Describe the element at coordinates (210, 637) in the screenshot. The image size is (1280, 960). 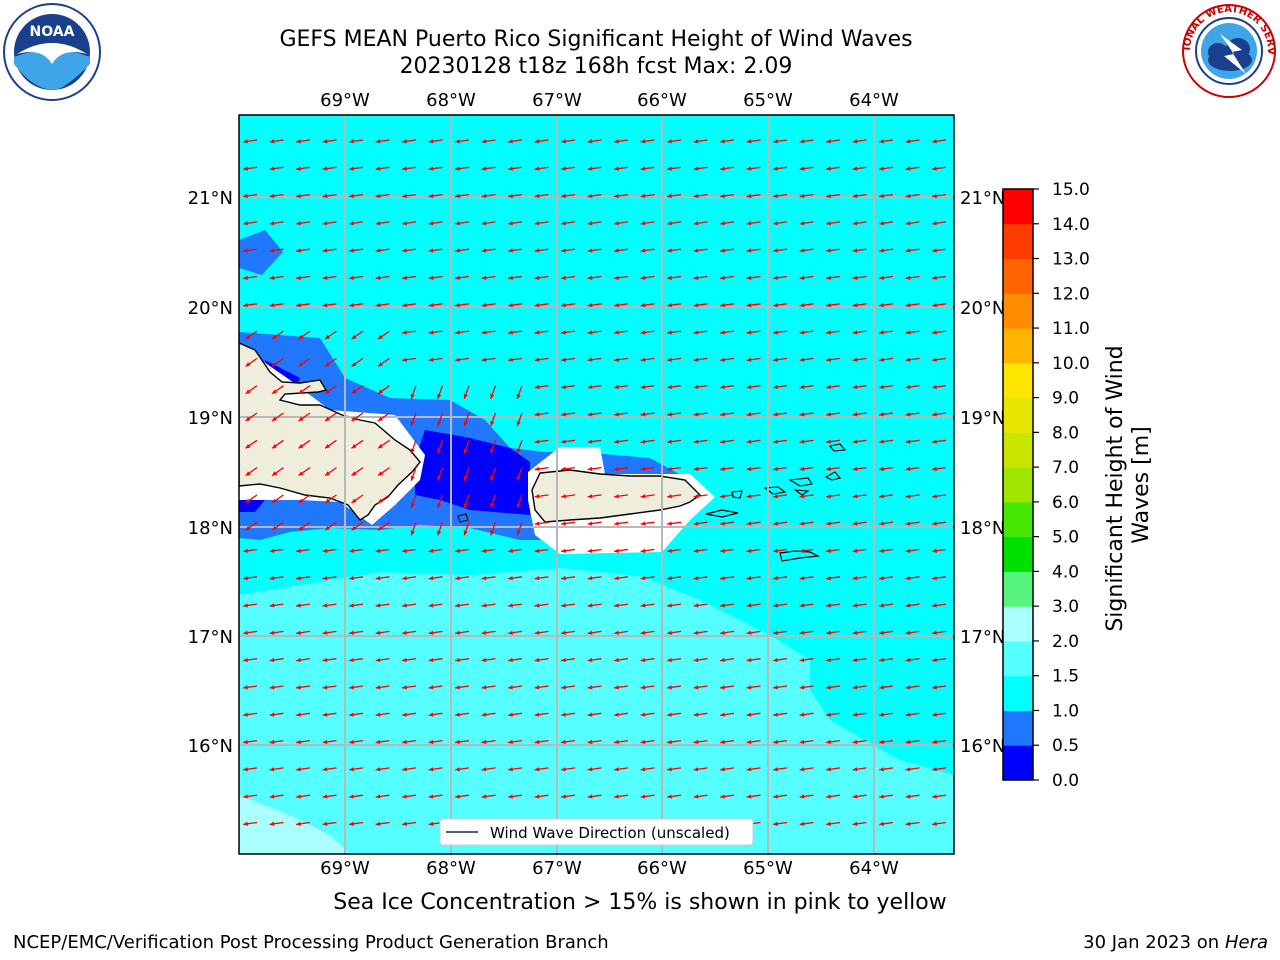
I see `lat-label-left: 17°N` at that location.